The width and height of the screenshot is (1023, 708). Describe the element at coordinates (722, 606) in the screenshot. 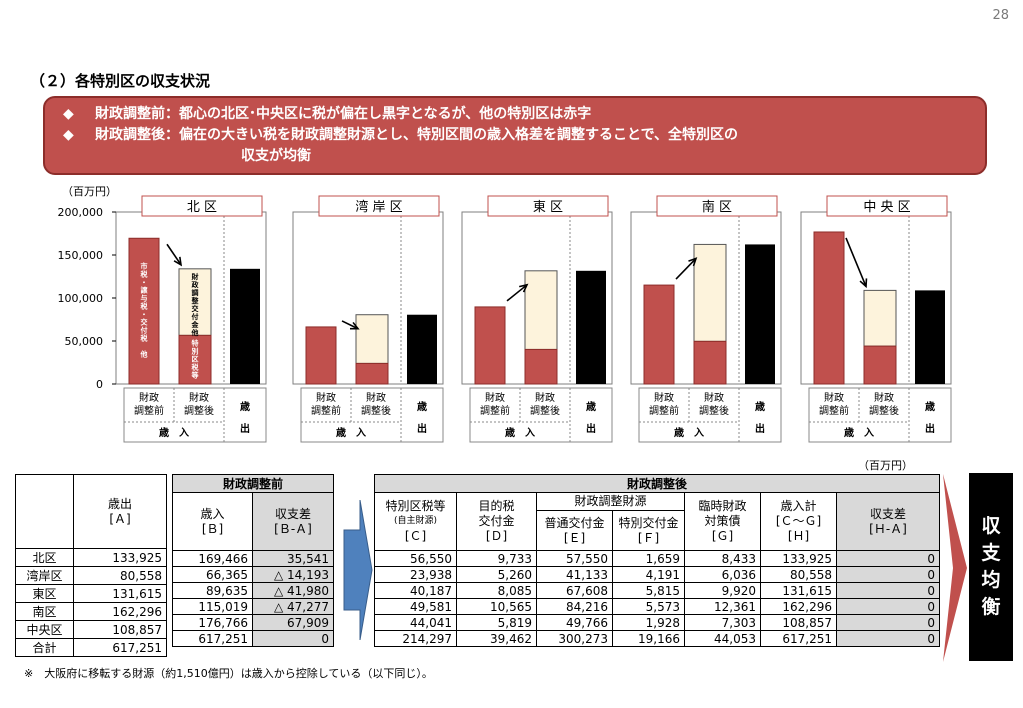

I see `value-cell-G: 12,361` at that location.